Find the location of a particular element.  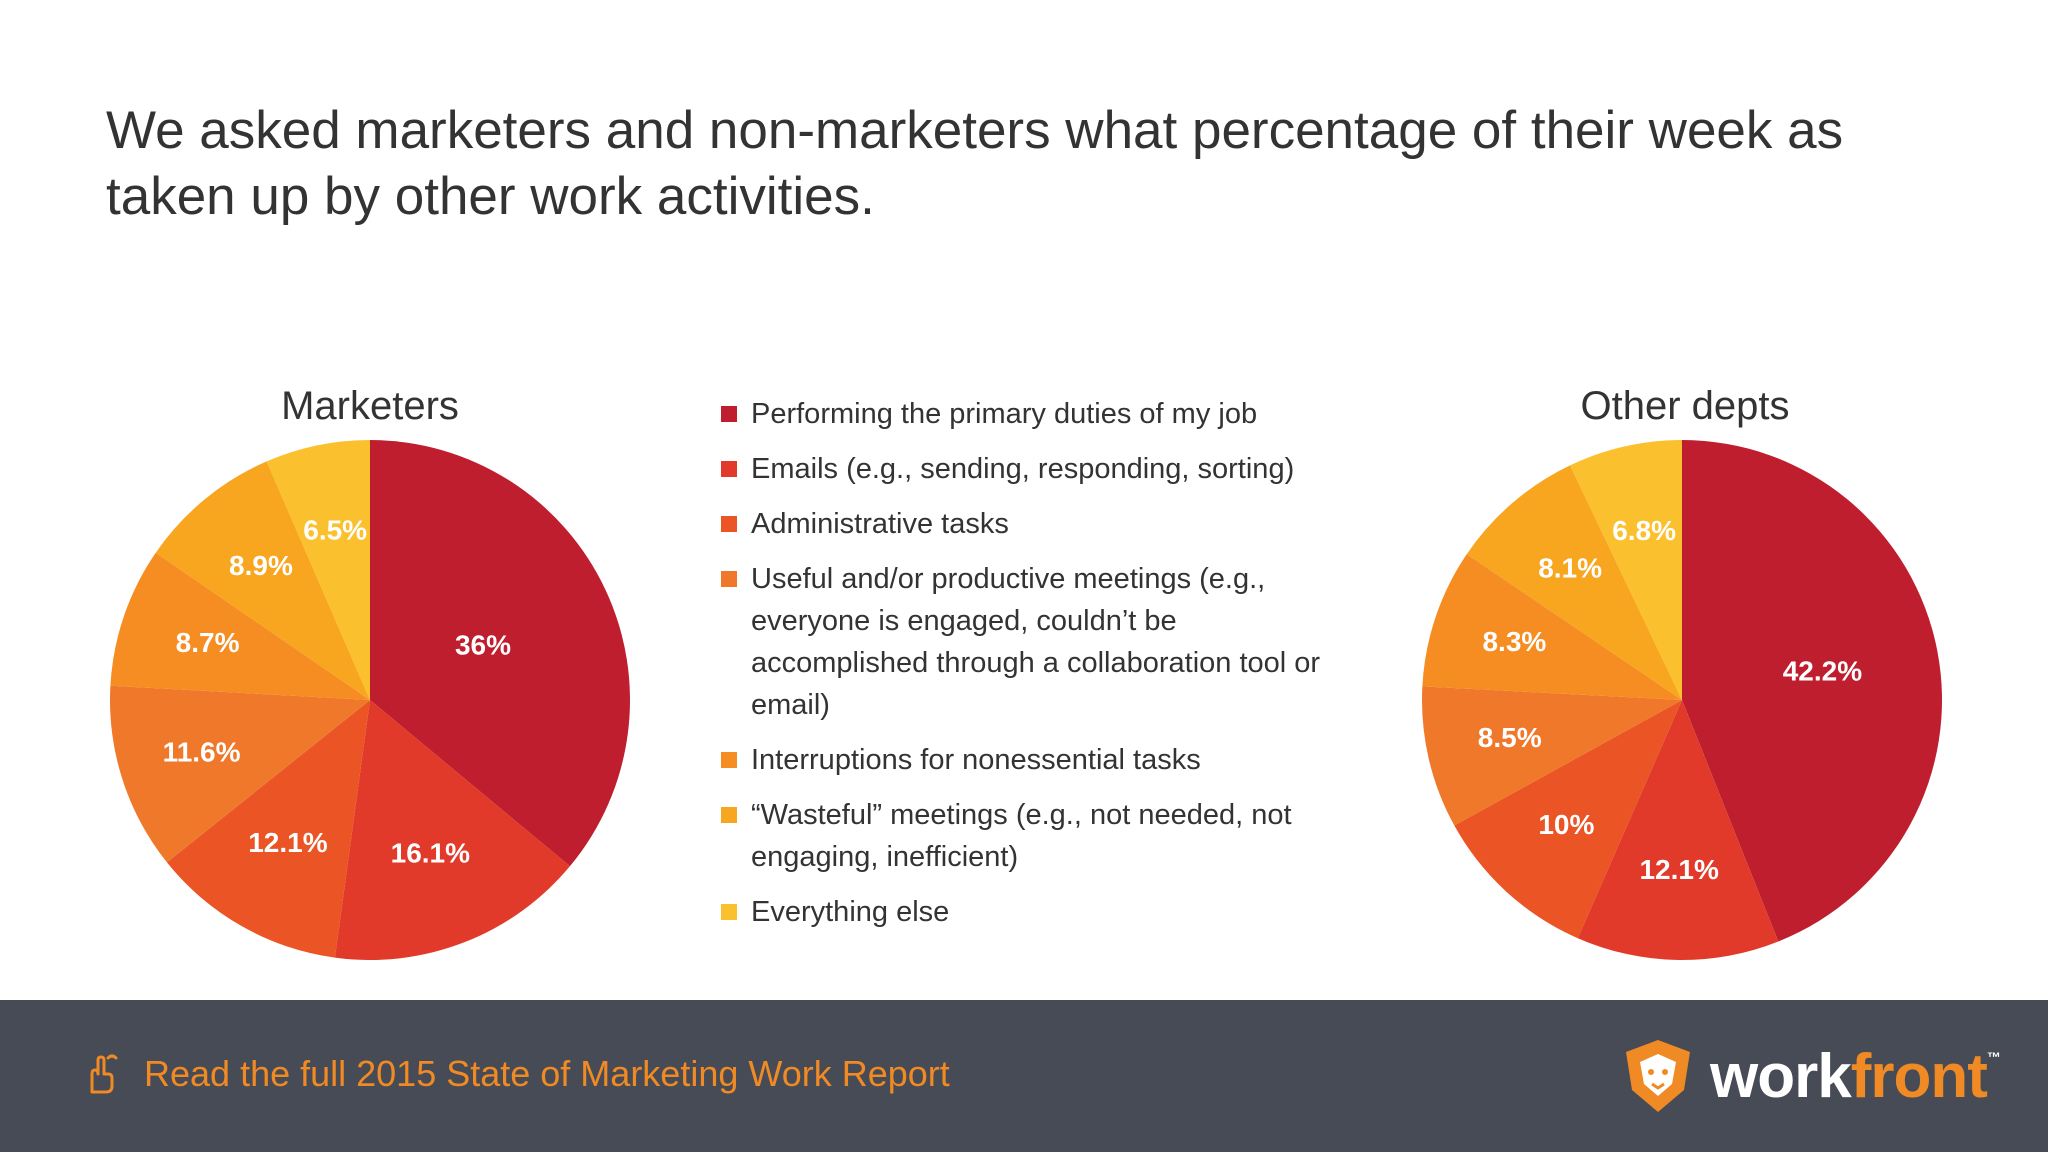

other-depts-slice-label-2: 12.1% is located at coordinates (1678, 869).